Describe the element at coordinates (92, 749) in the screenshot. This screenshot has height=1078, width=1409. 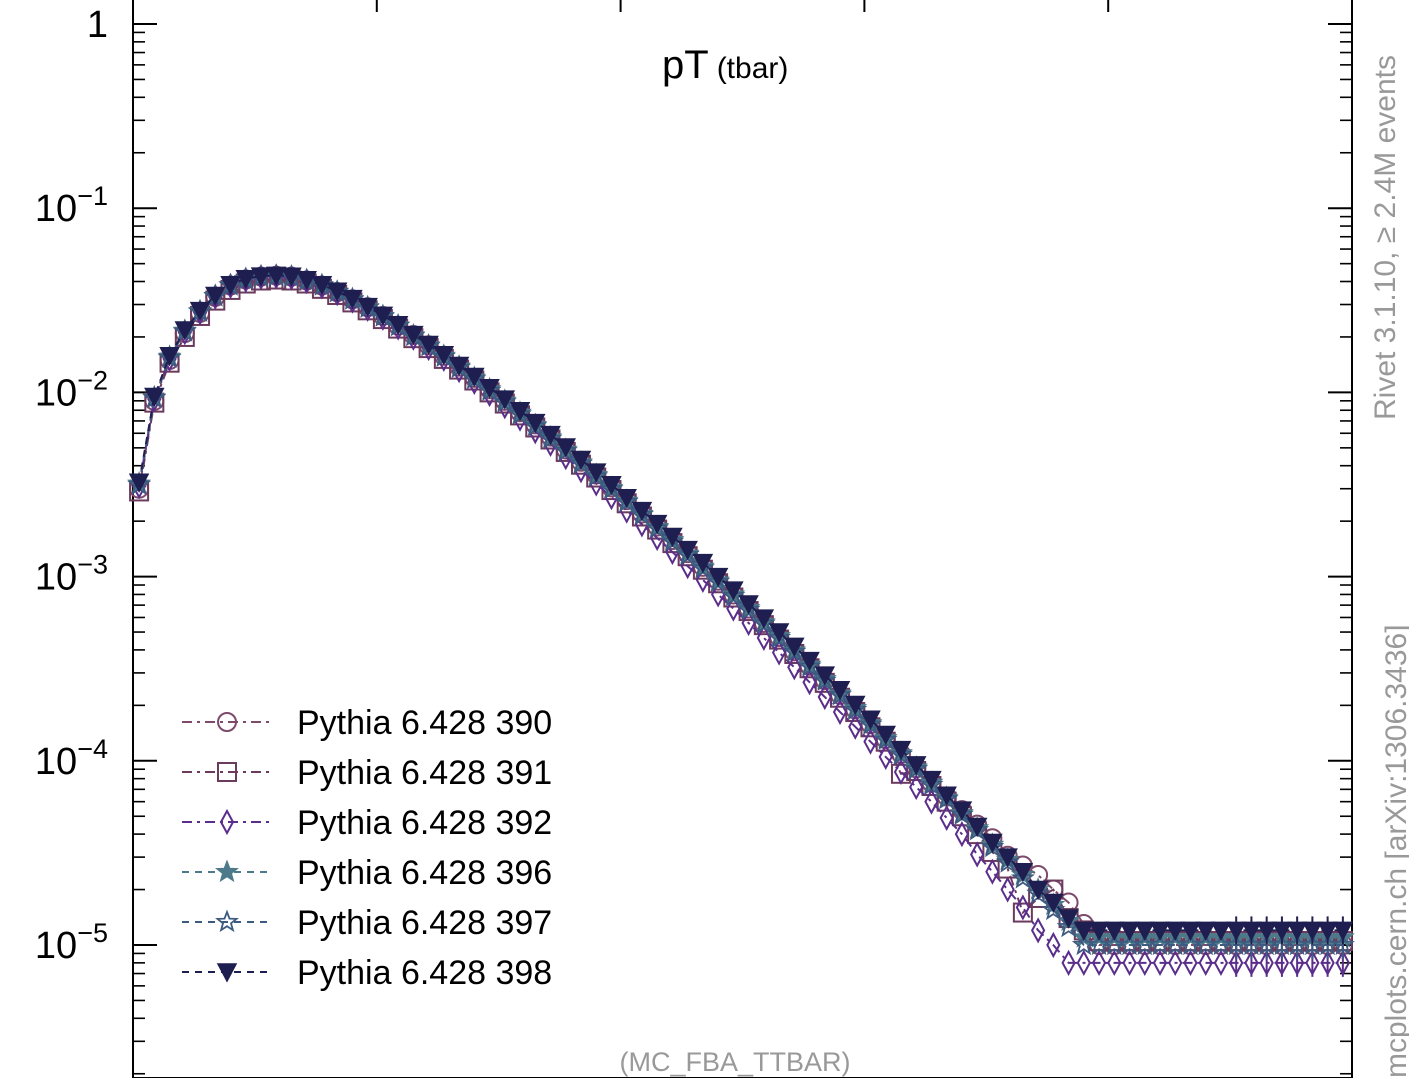
I see `y-tick-exponent: −4` at that location.